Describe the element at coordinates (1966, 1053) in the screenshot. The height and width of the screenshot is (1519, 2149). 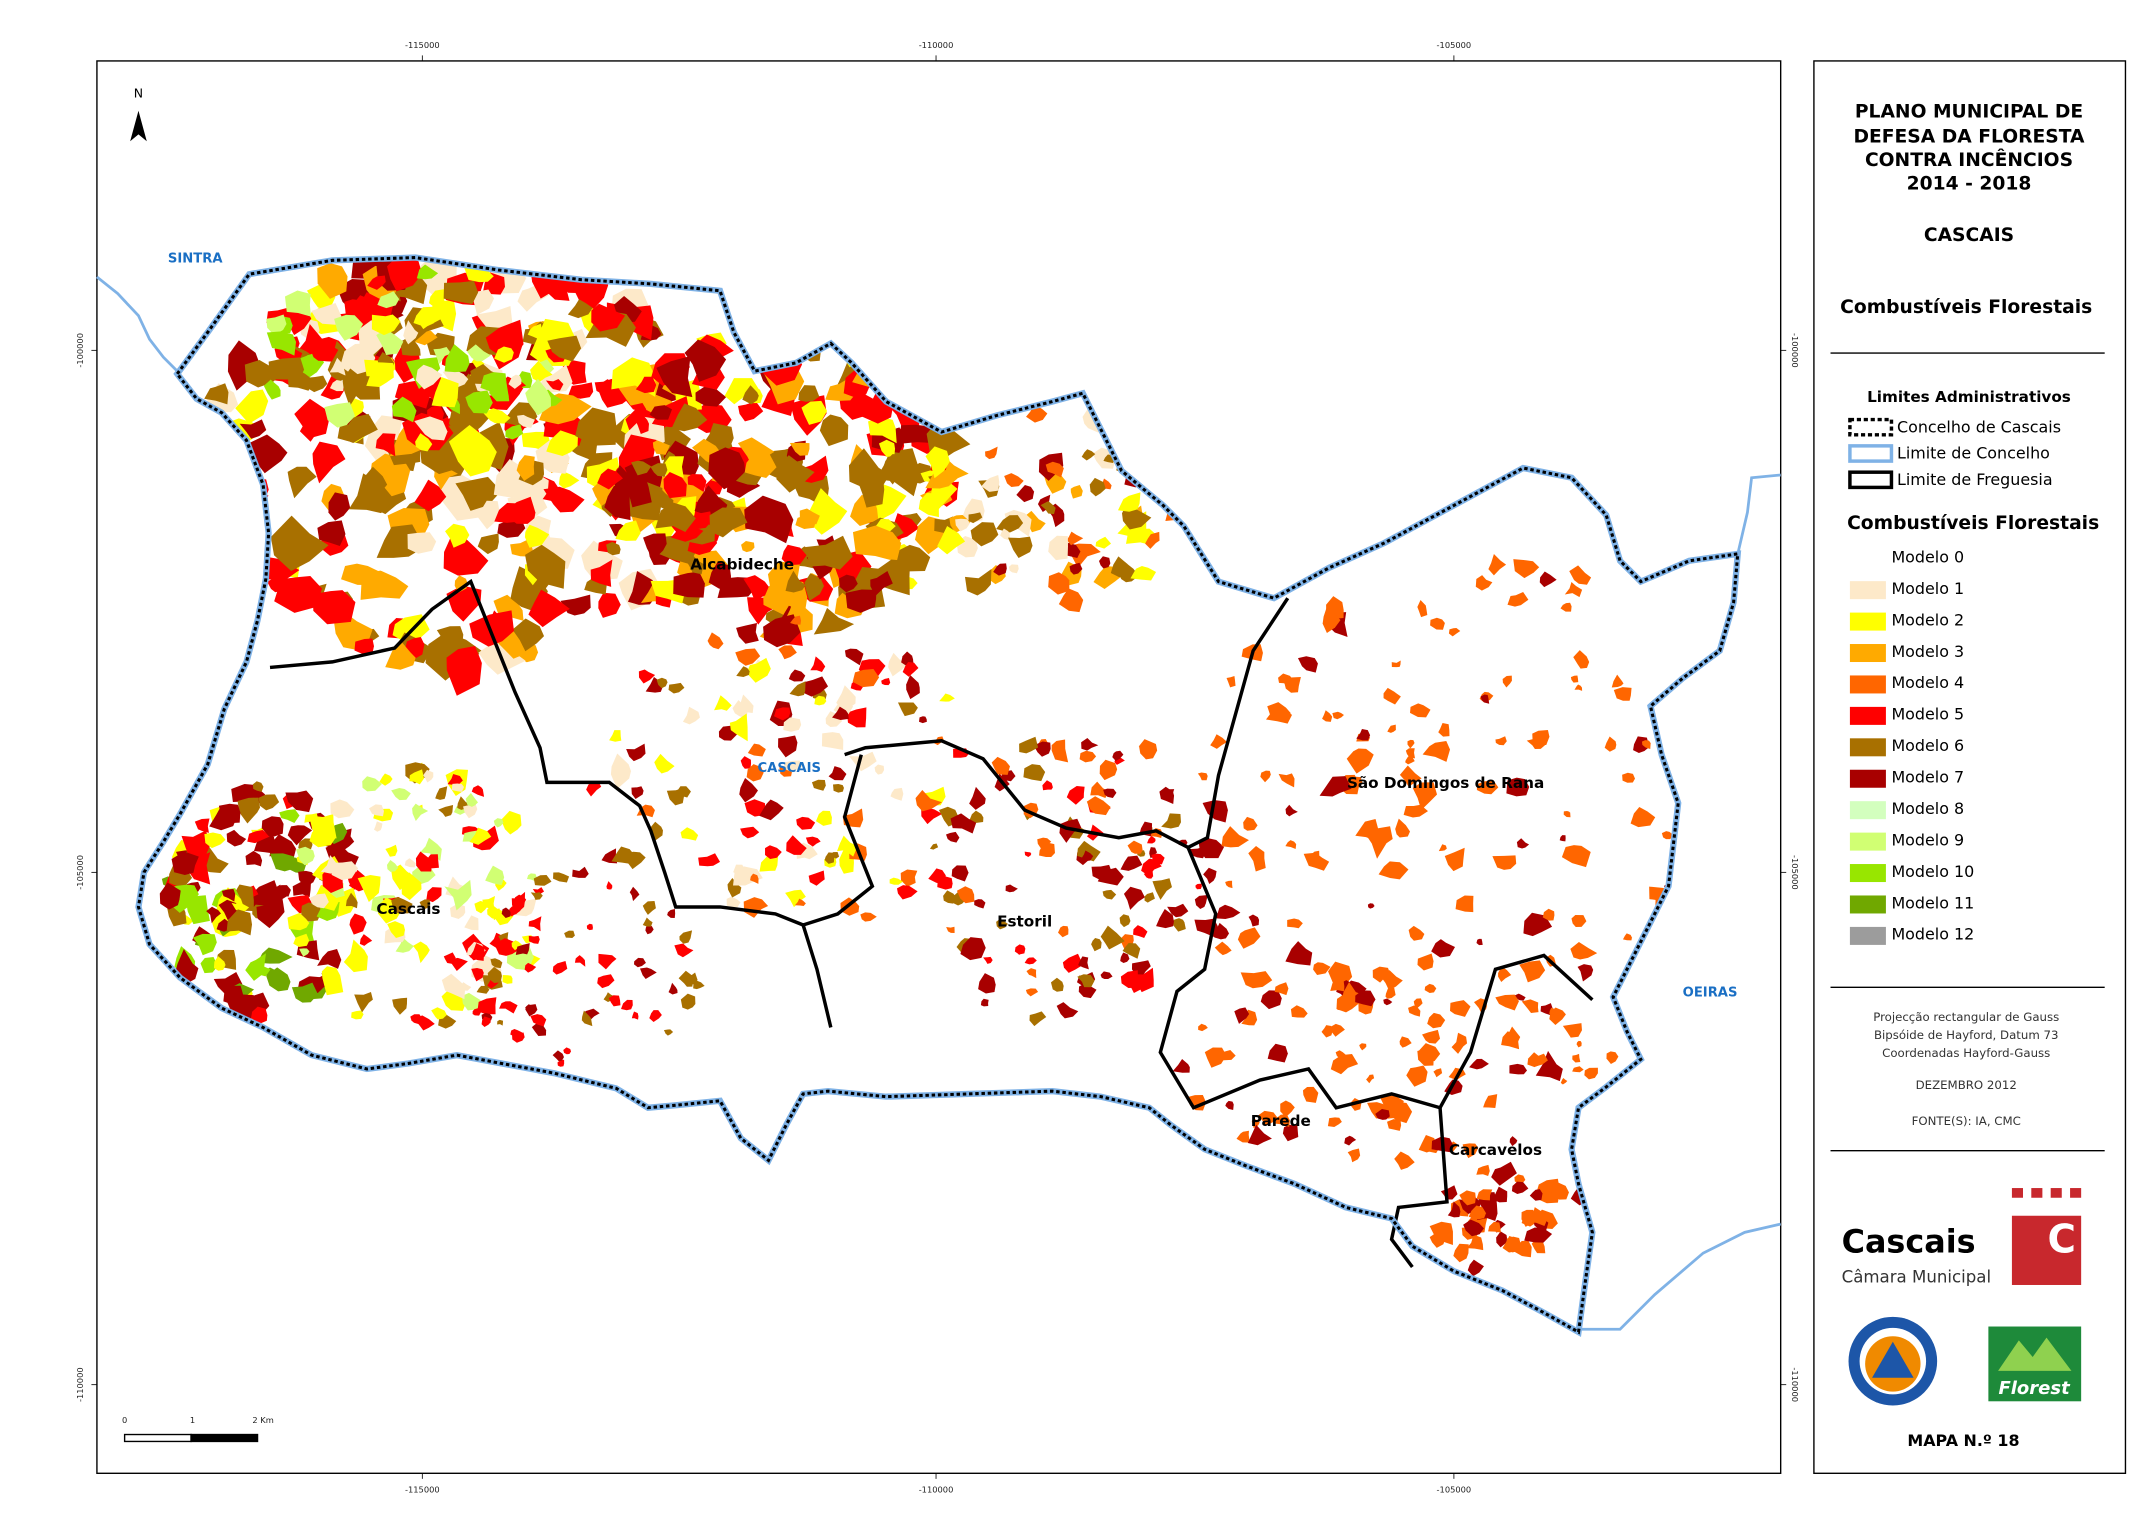
I see `projection-line: Coordenadas Hayford-Gauss` at that location.